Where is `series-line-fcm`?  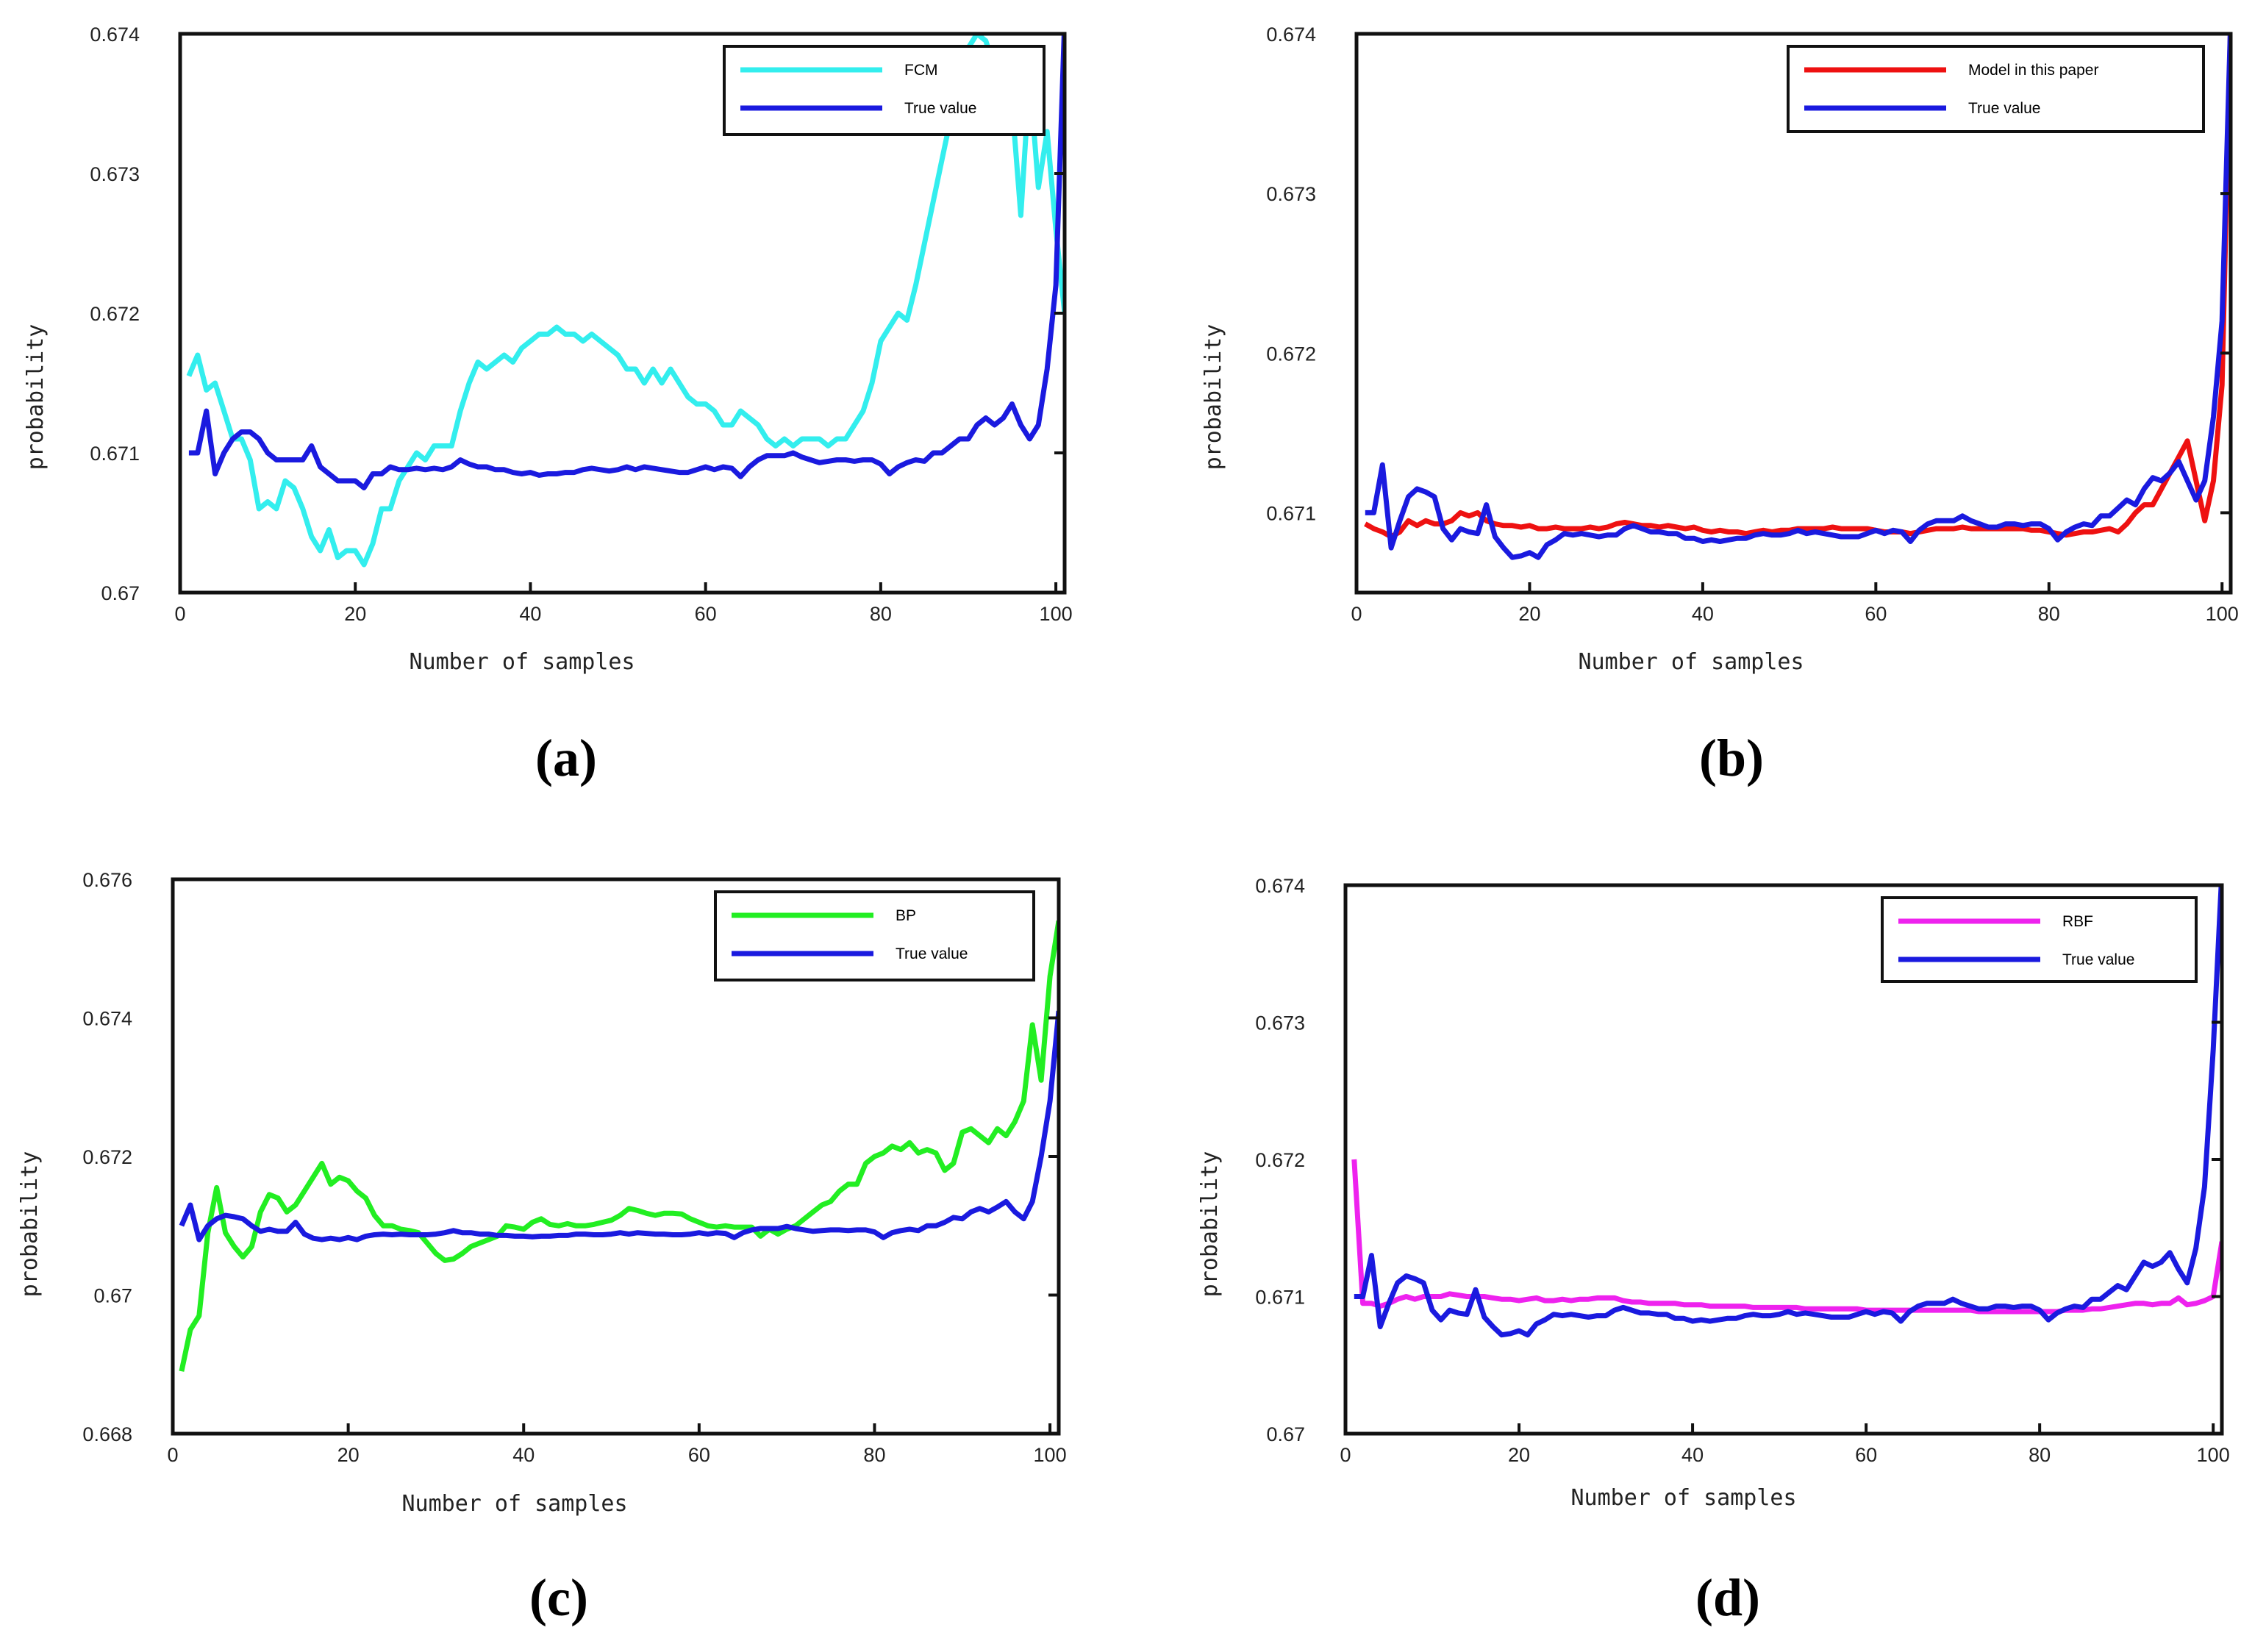 series-line-fcm is located at coordinates (625, 300).